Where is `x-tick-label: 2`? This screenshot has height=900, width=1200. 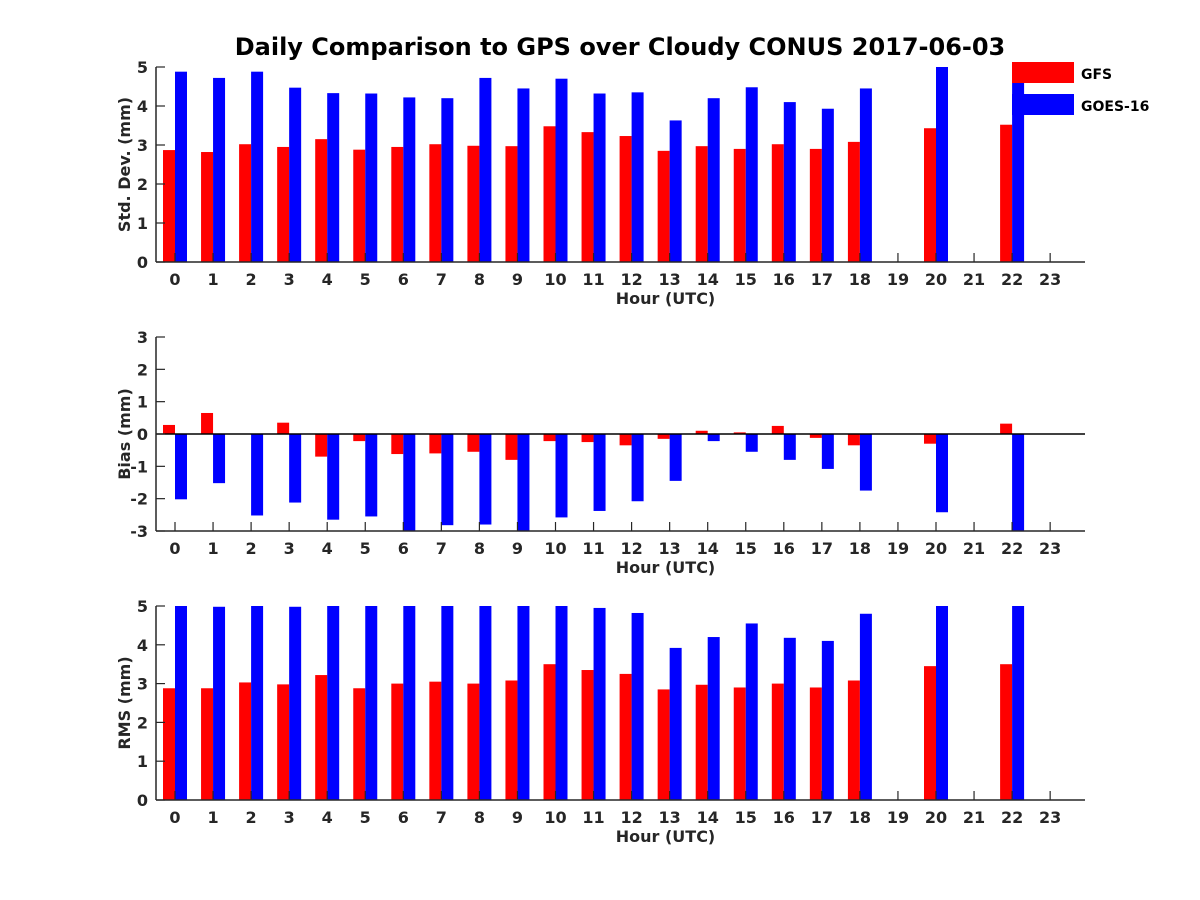
x-tick-label: 2 is located at coordinates (251, 817).